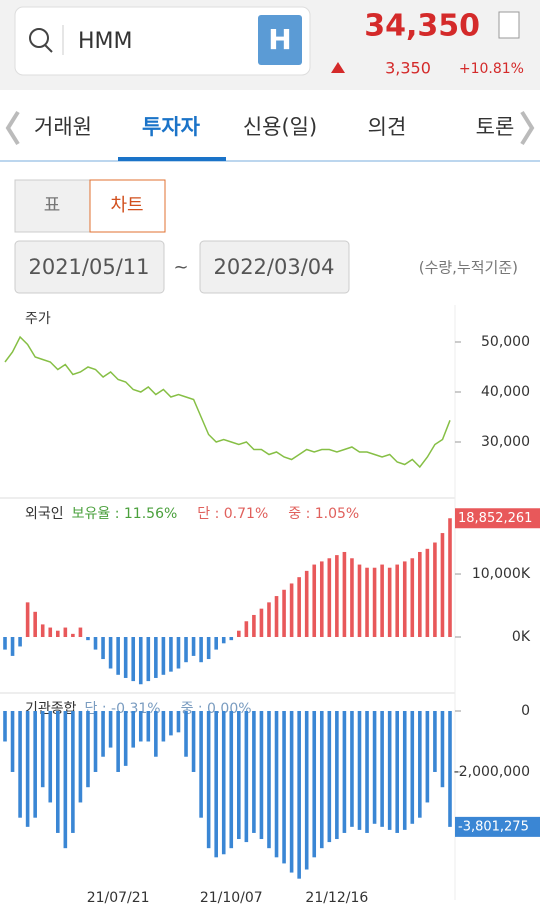  Describe the element at coordinates (495, 127) in the screenshot. I see `tab: 토론` at that location.